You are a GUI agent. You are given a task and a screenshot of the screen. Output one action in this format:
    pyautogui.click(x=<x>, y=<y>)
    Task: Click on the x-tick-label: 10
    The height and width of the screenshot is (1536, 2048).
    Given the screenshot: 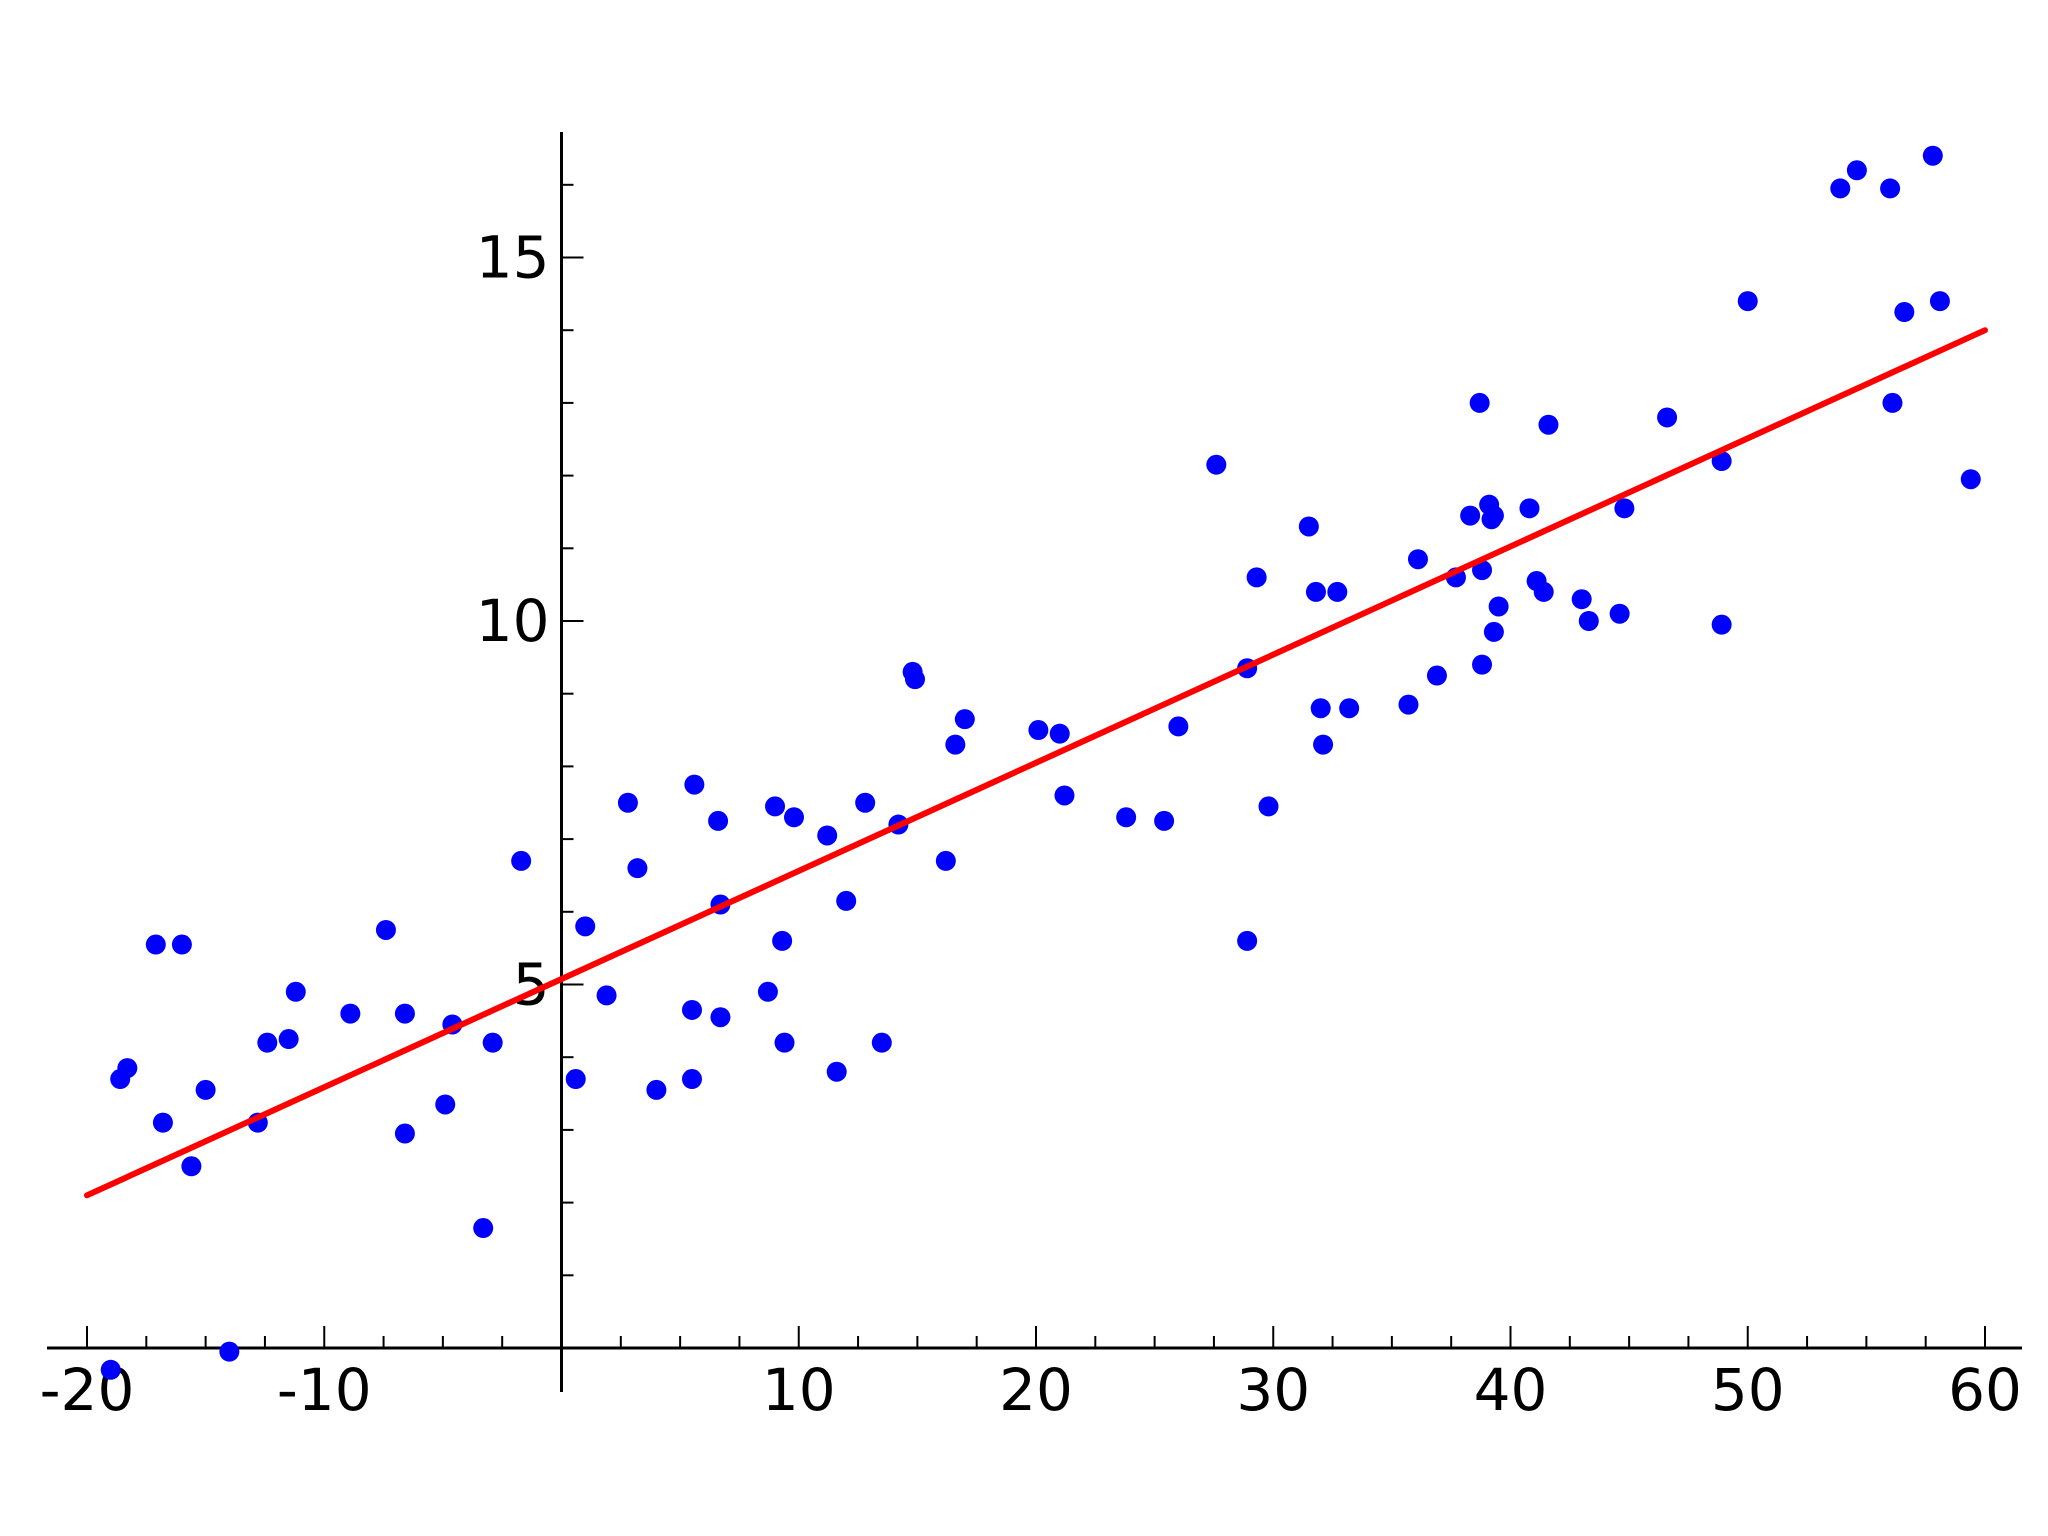 What is the action you would take?
    pyautogui.click(x=799, y=1390)
    